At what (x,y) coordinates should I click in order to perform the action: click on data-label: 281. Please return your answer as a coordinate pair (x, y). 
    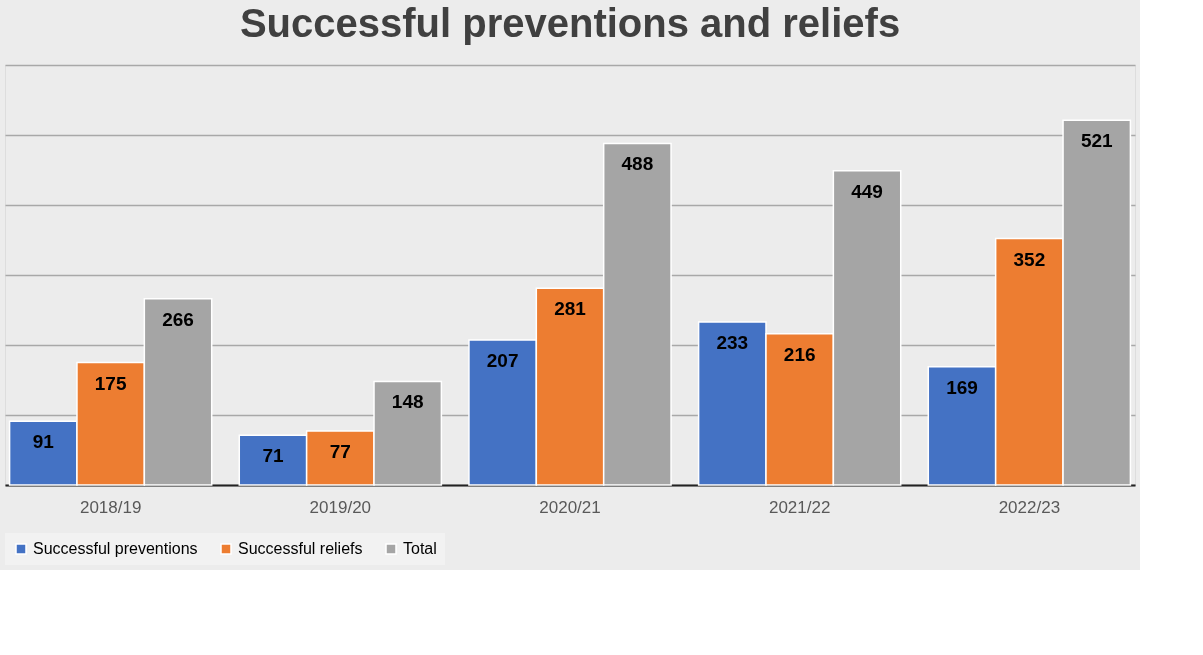
    Looking at the image, I should click on (570, 309).